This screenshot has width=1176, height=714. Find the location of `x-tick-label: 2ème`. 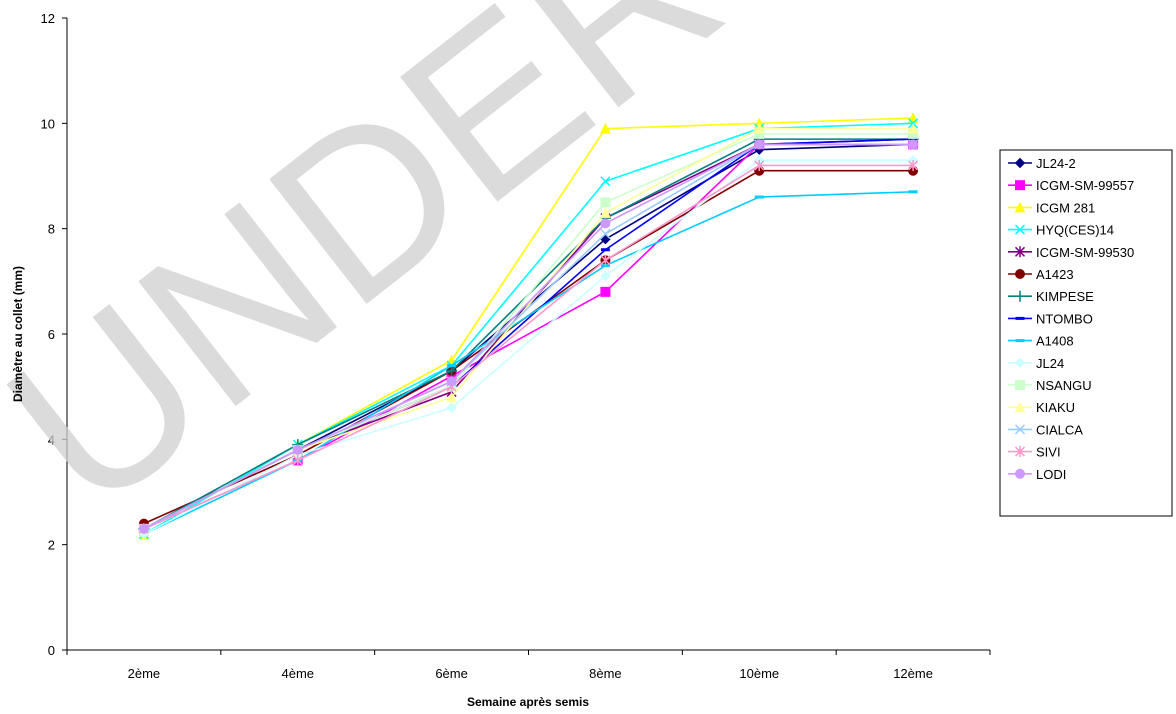

x-tick-label: 2ème is located at coordinates (144, 673).